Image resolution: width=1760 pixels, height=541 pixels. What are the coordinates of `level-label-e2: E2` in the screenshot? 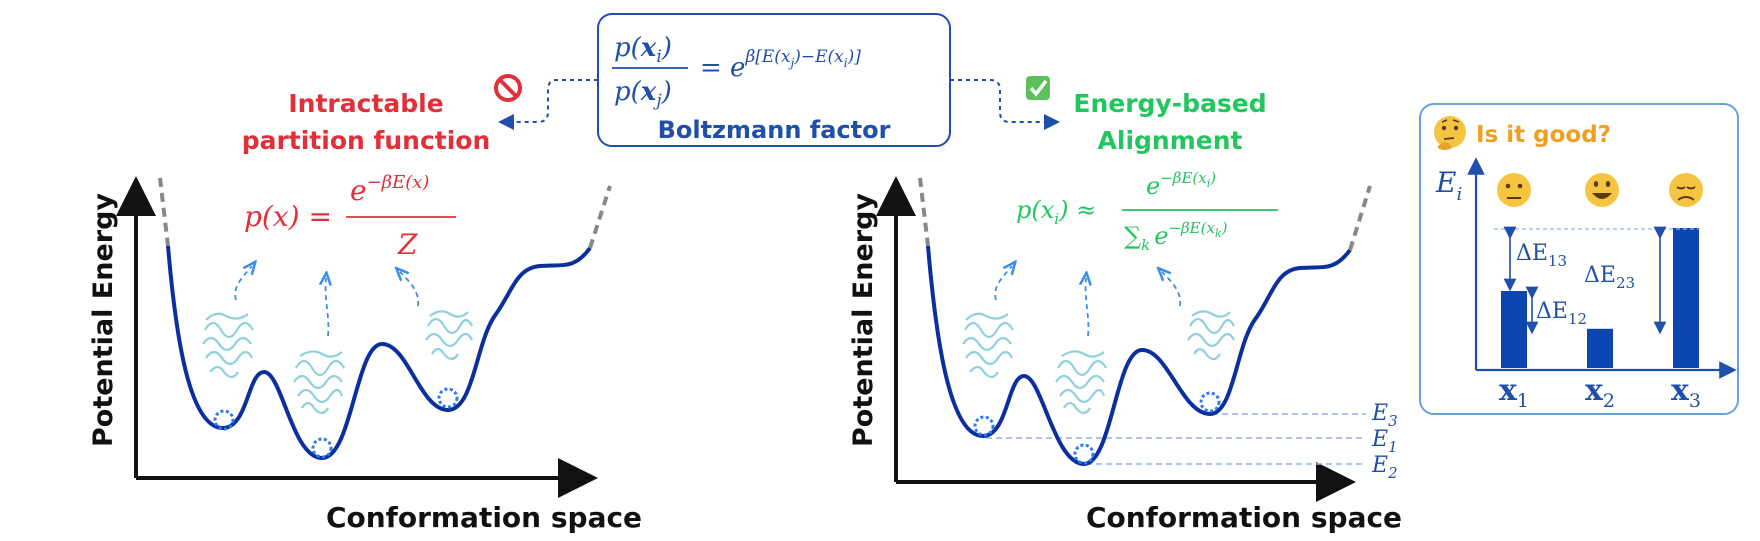 It's located at (1384, 467).